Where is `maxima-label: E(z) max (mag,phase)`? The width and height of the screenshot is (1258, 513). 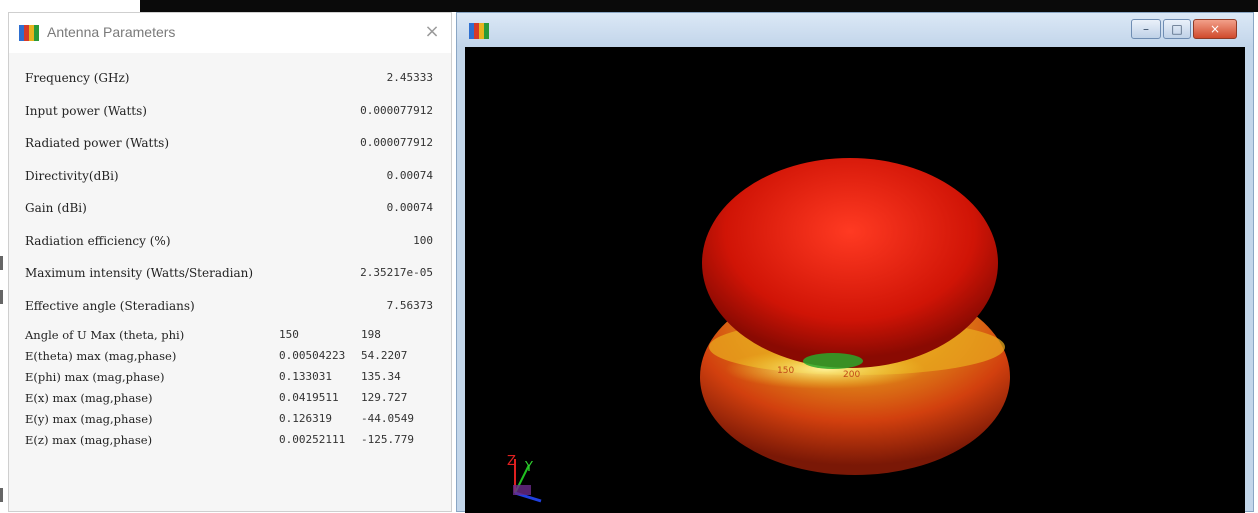 maxima-label: E(z) max (mag,phase) is located at coordinates (89, 440).